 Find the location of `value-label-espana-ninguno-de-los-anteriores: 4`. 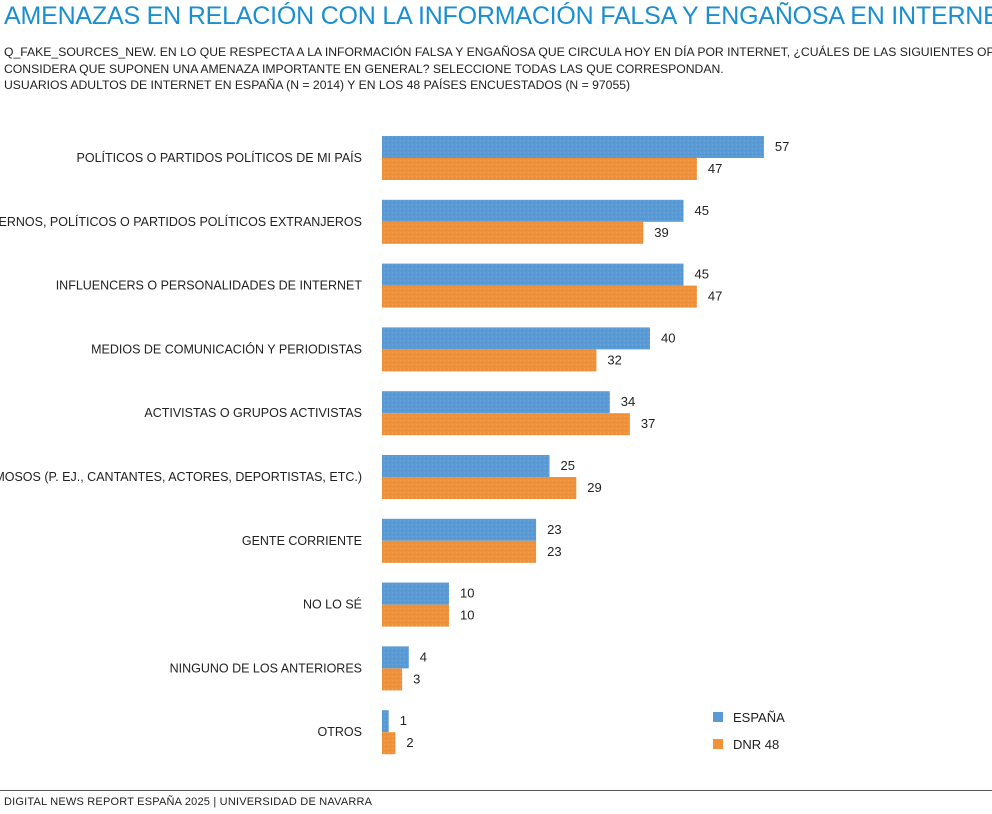

value-label-espana-ninguno-de-los-anteriores: 4 is located at coordinates (423, 656).